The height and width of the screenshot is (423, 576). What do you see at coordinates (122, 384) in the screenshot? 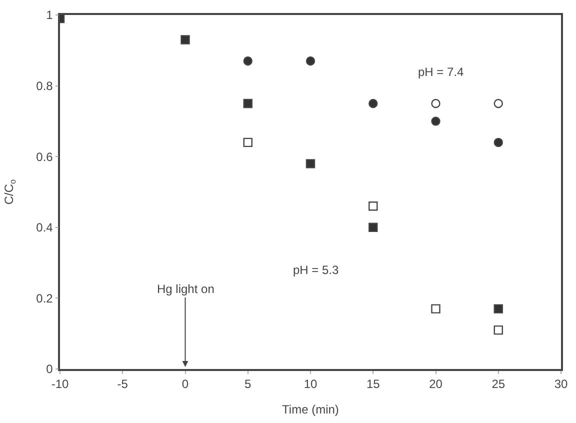
I see `x-tick-label: -5` at bounding box center [122, 384].